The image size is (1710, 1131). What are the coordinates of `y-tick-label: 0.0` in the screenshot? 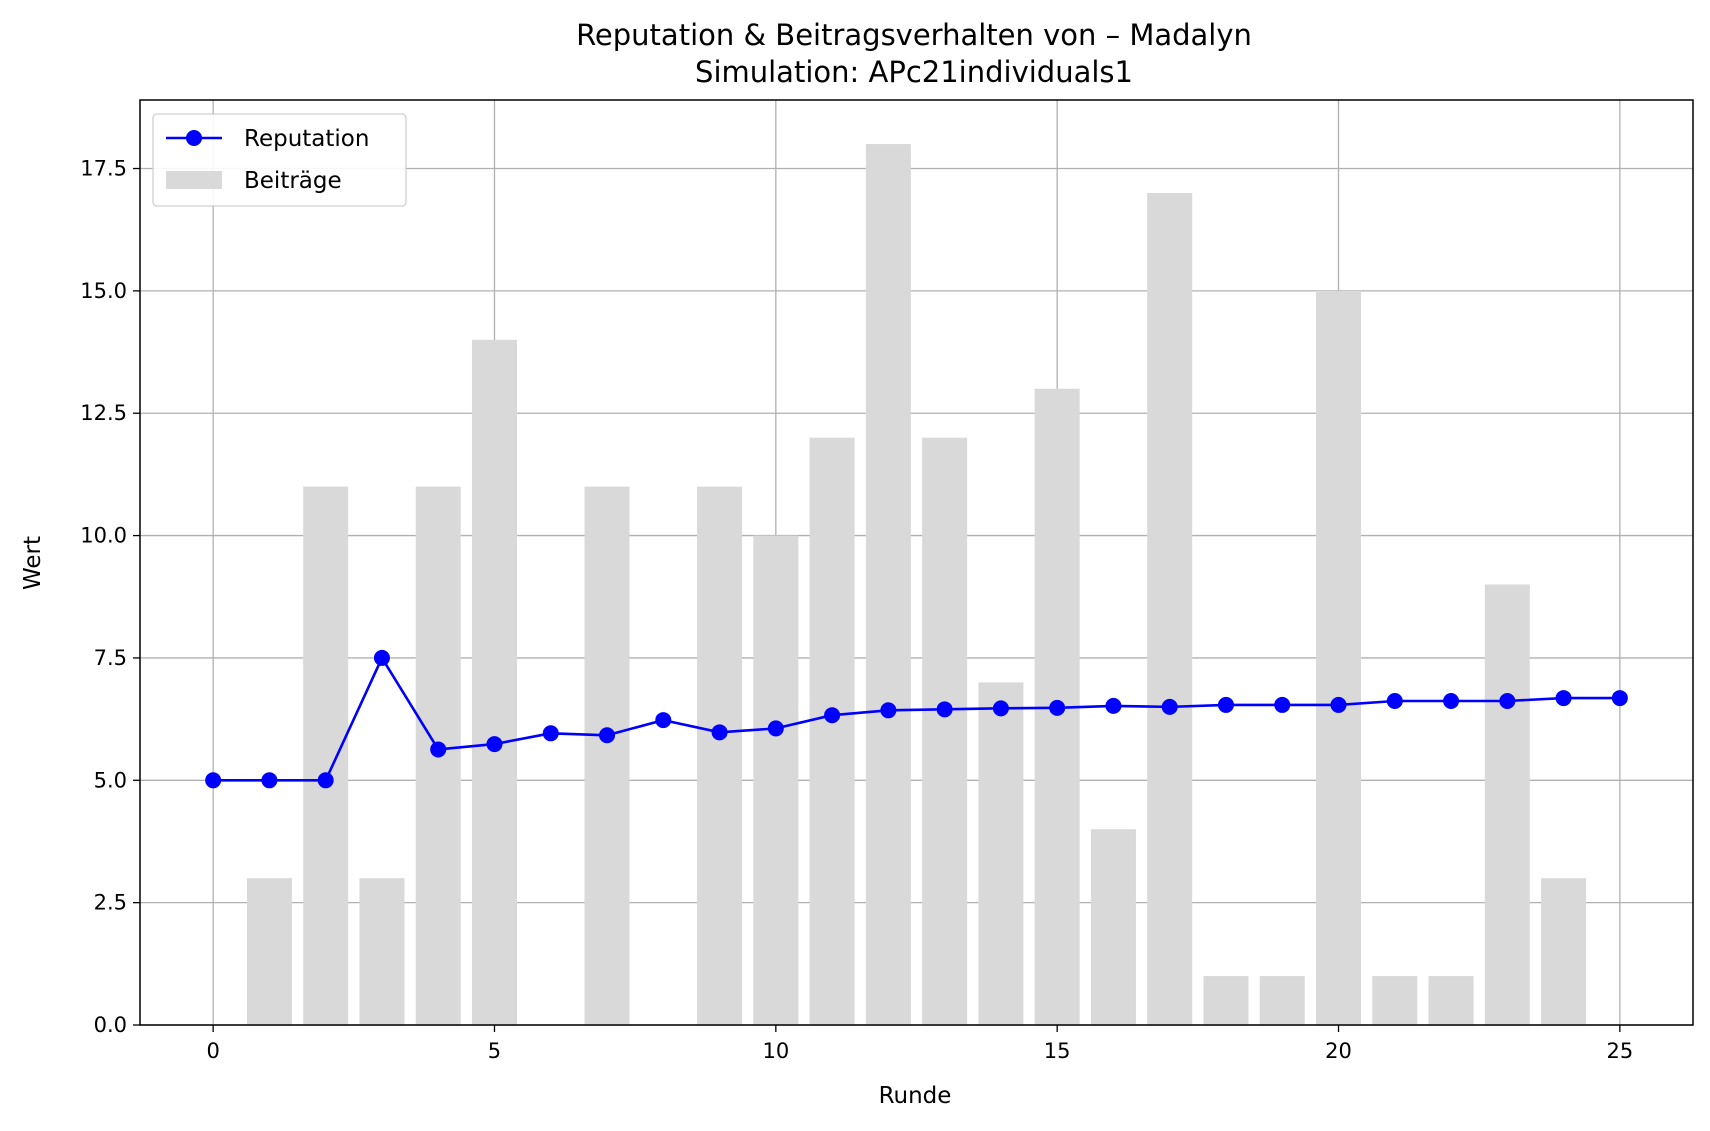 It's located at (110, 1025).